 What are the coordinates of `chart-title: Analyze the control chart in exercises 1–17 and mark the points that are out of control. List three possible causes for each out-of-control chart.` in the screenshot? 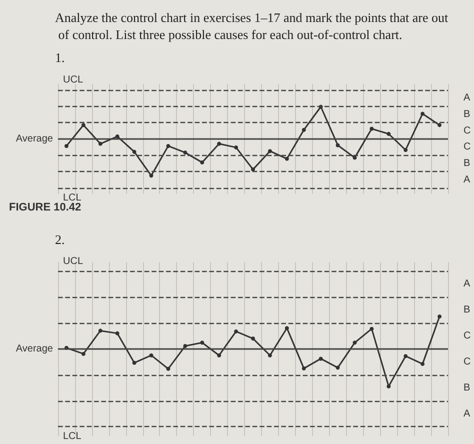 It's located at (252, 26).